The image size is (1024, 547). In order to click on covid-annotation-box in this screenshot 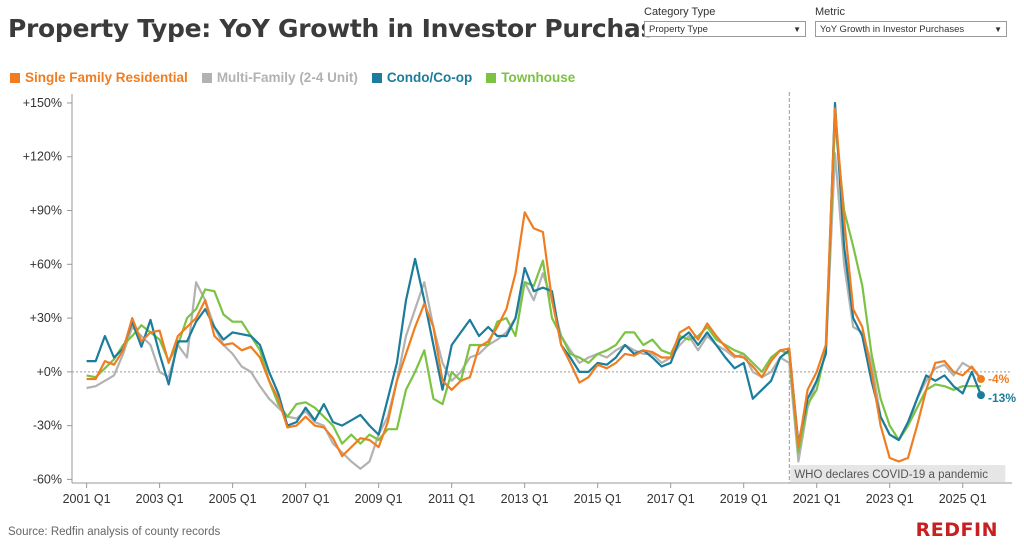, I will do `click(898, 473)`.